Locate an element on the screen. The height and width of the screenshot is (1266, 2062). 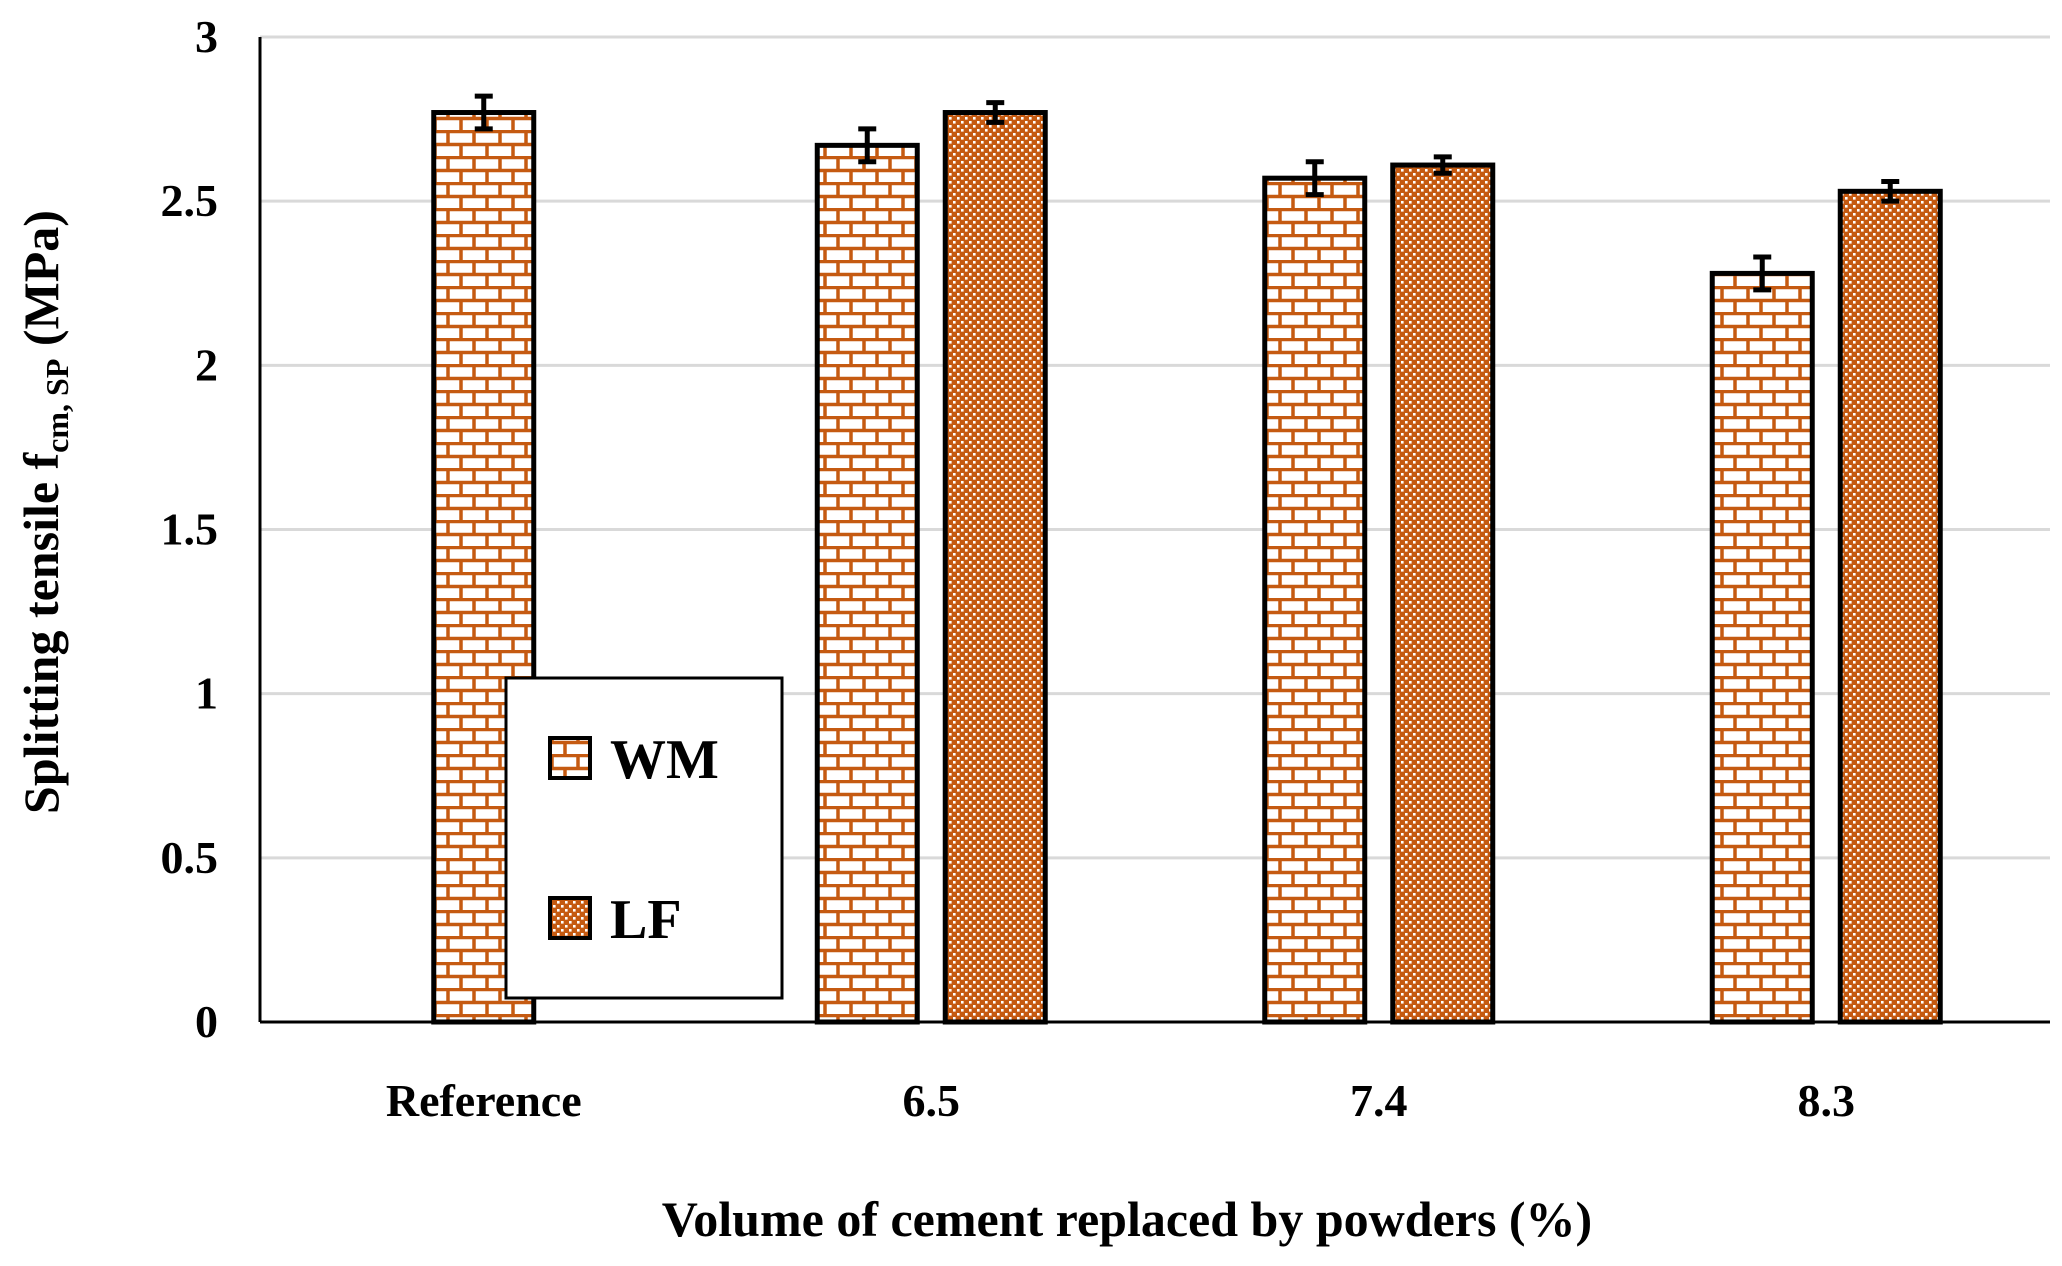
y-axis-title-suffix: (MPa) is located at coordinates (41, 284).